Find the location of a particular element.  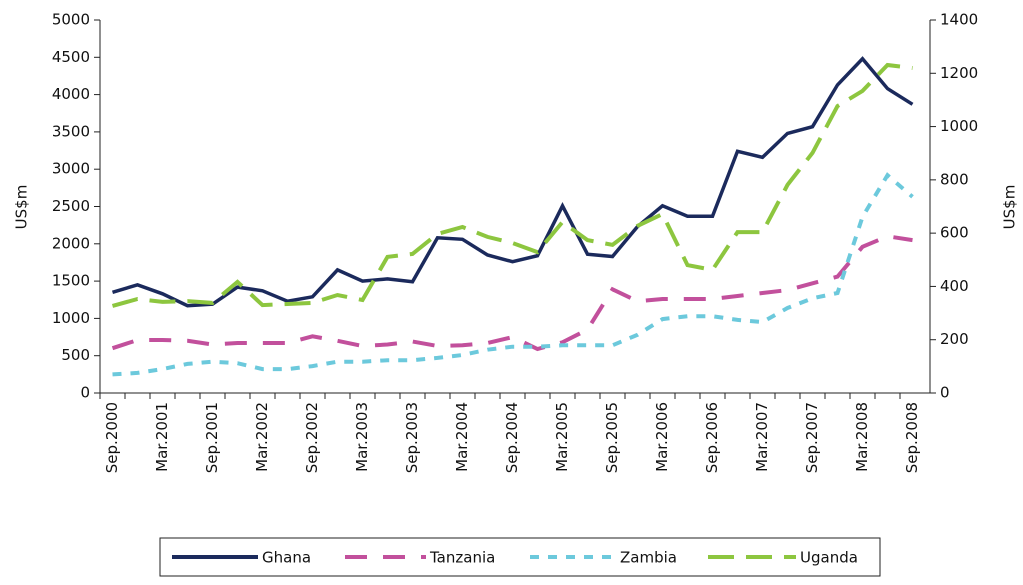

y-tick-label: 3000 is located at coordinates (71, 169).